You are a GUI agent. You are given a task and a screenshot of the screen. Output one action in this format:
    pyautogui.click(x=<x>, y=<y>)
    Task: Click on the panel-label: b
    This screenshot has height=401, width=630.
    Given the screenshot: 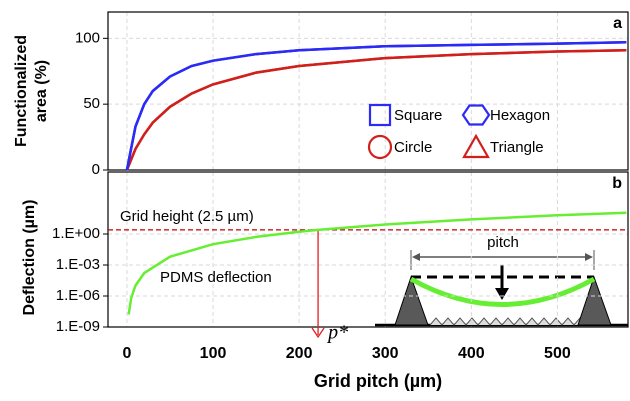 What is the action you would take?
    pyautogui.click(x=617, y=183)
    